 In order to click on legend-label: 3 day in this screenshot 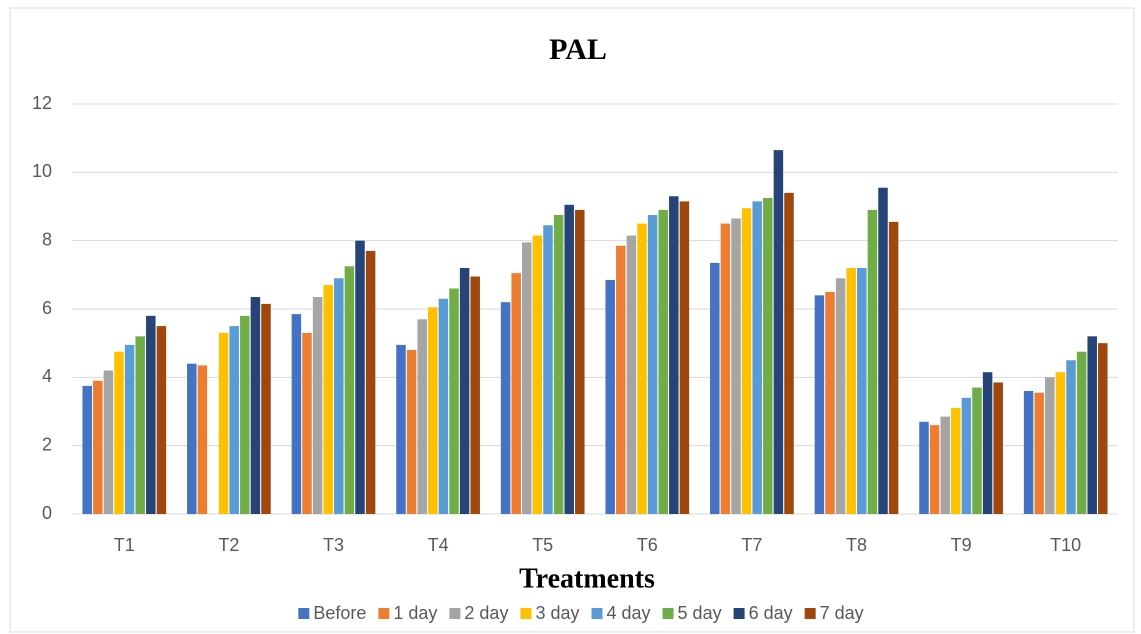, I will do `click(557, 613)`.